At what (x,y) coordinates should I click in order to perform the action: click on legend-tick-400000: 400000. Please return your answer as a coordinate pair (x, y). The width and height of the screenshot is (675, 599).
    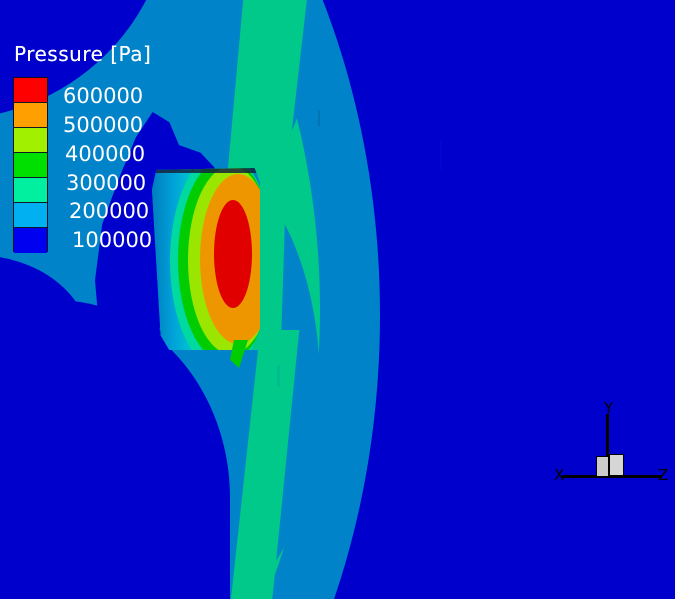
    Looking at the image, I should click on (105, 154).